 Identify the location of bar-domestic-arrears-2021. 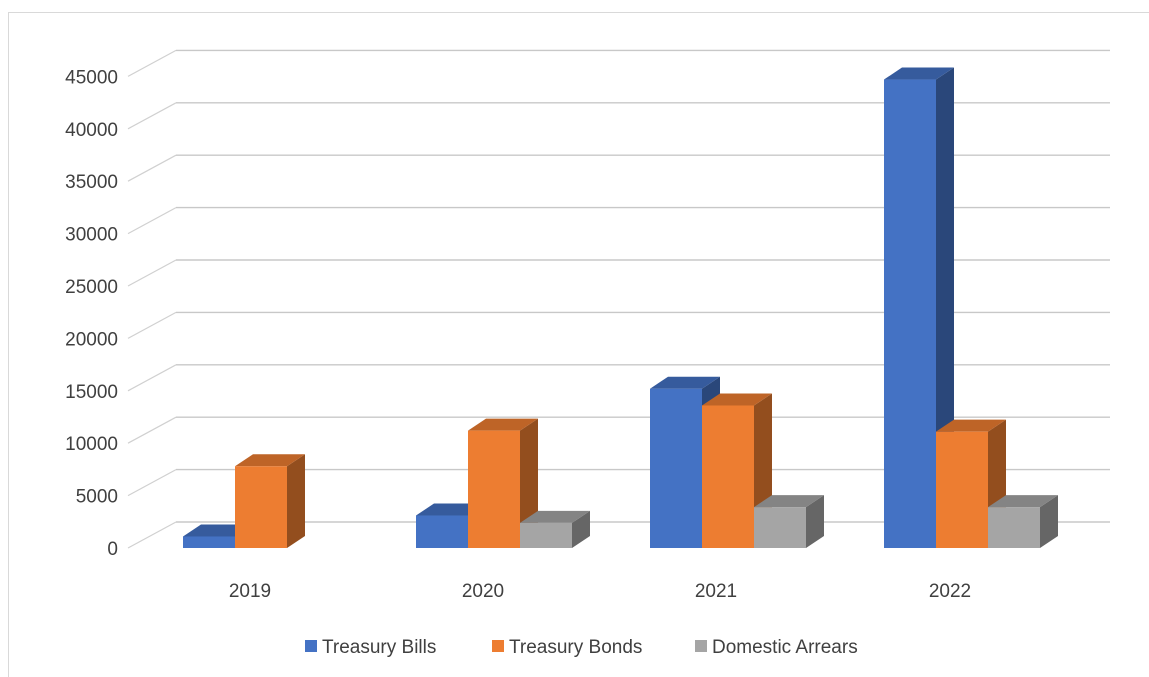
(789, 521).